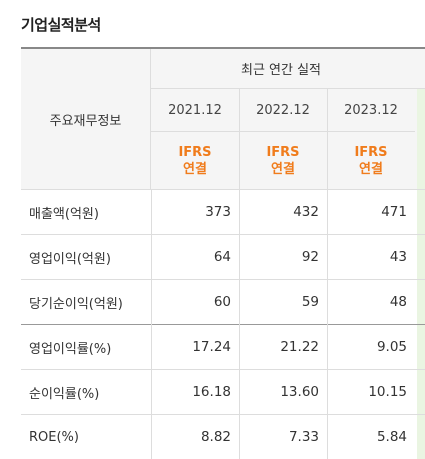  Describe the element at coordinates (398, 302) in the screenshot. I see `table-cell: 48` at that location.